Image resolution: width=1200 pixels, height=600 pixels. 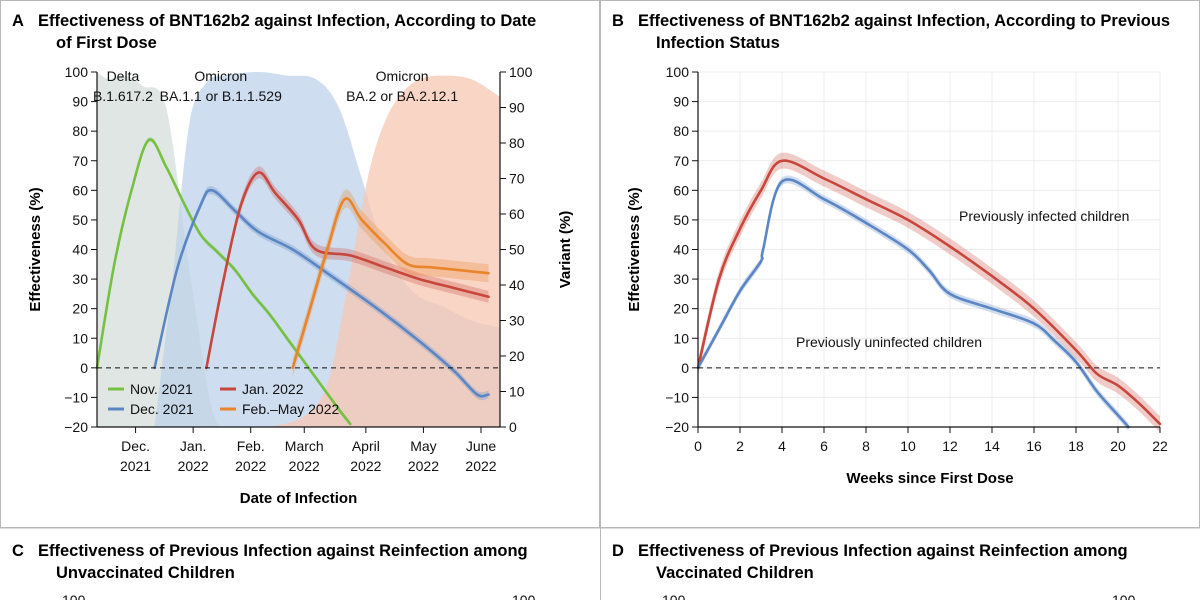 What do you see at coordinates (824, 446) in the screenshot?
I see `xtick-label: 6` at bounding box center [824, 446].